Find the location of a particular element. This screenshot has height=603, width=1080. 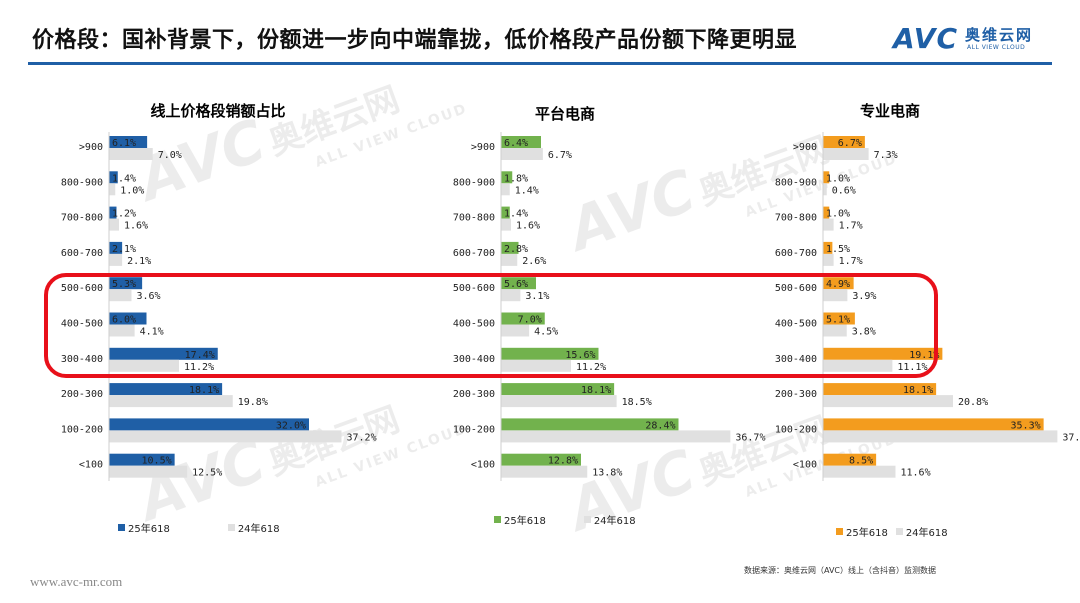

value-label-2025: 1.8% is located at coordinates (516, 178).